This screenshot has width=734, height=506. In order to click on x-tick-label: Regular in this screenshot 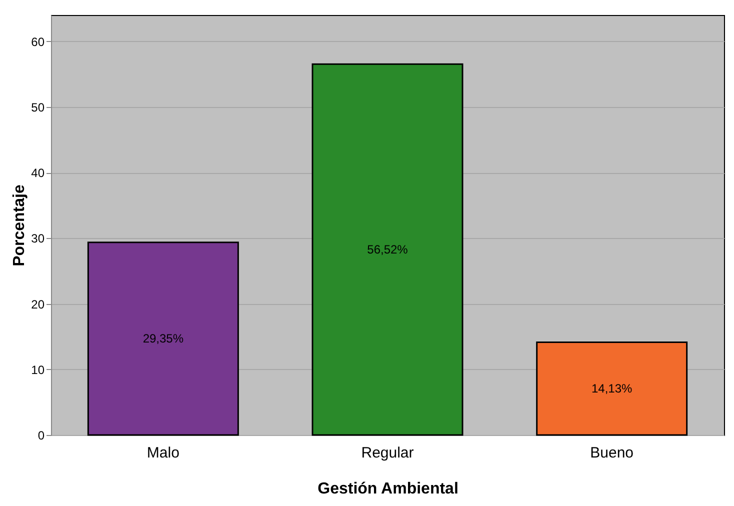, I will do `click(387, 453)`.